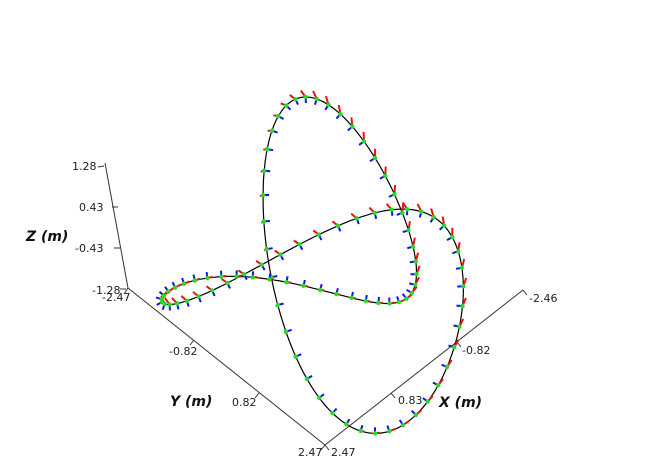 The width and height of the screenshot is (650, 457). I want to click on z-tick-label: 1.28, so click(84, 166).